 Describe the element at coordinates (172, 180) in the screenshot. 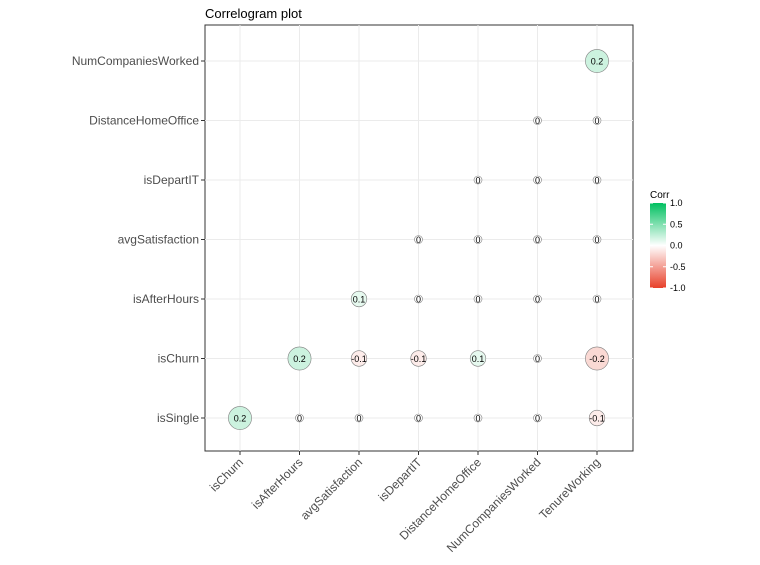

I see `y-tick-label: isDepartIT` at that location.